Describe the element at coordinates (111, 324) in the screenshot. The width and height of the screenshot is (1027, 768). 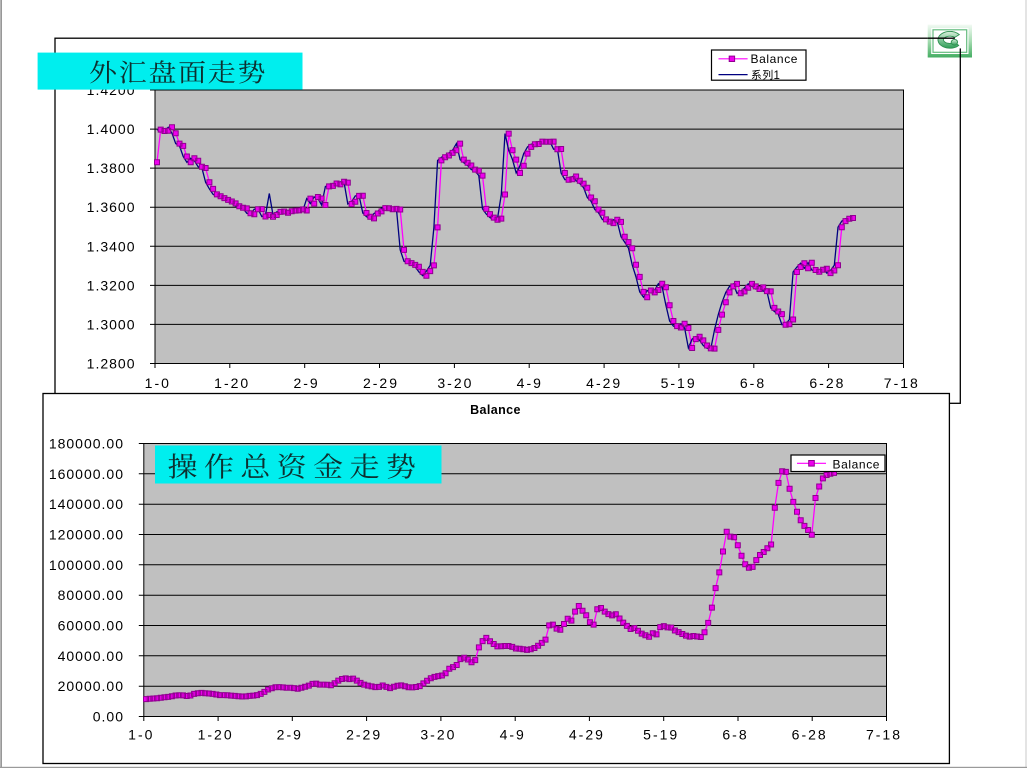
I see `svg-text: 1.3000` at that location.